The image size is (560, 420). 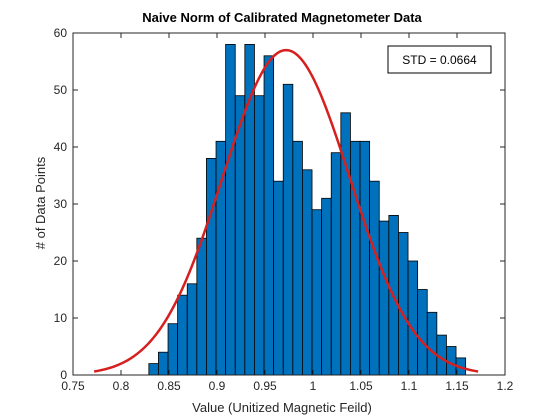 I want to click on std-annotation: STD = 0.0664, so click(x=439, y=59).